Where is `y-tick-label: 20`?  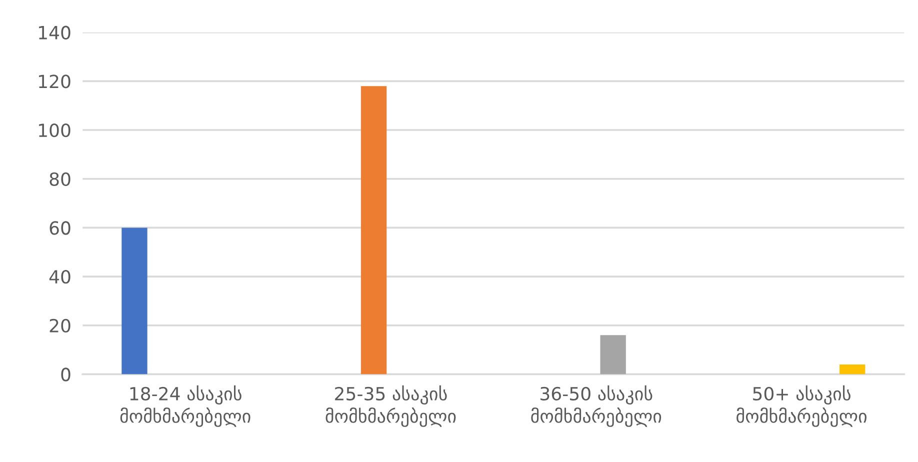
y-tick-label: 20 is located at coordinates (60, 325).